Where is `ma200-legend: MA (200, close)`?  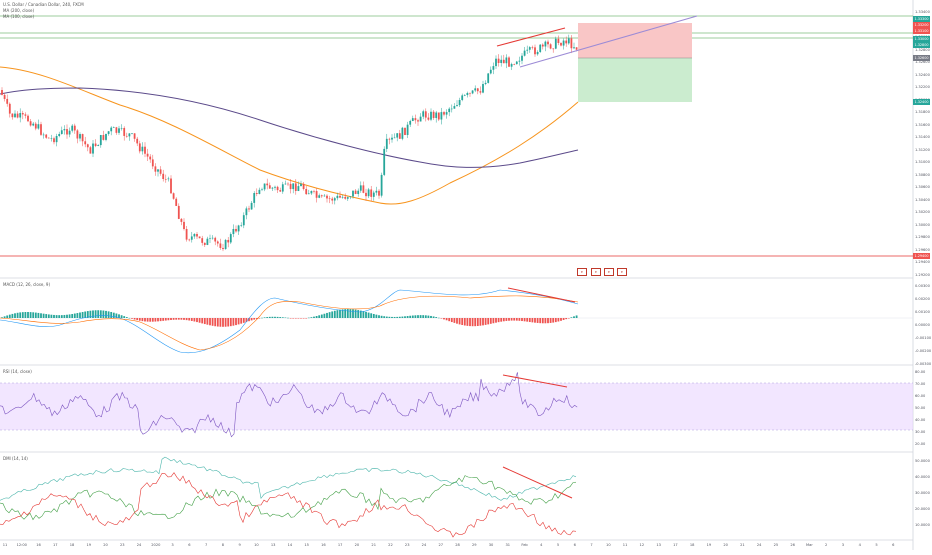
ma200-legend: MA (200, close) is located at coordinates (19, 10).